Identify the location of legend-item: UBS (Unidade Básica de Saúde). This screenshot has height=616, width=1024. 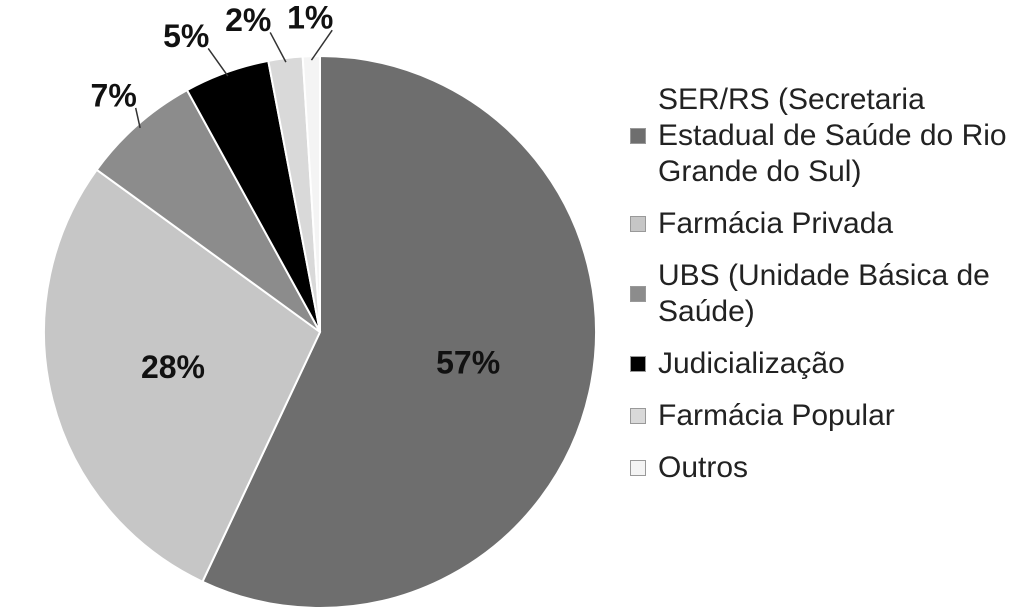
(820, 294).